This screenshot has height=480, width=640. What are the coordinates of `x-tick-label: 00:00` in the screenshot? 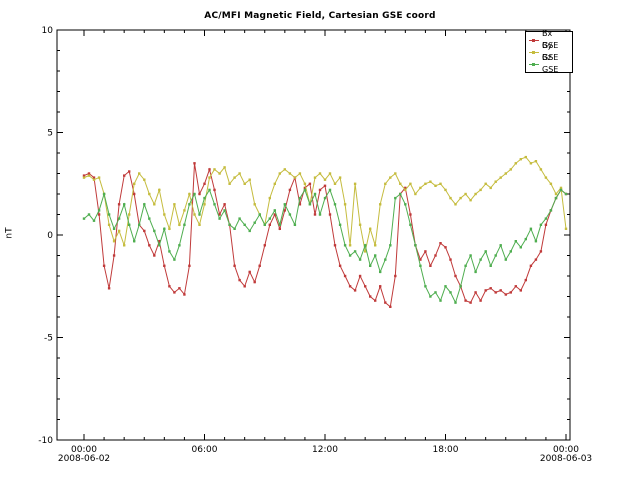 It's located at (84, 450).